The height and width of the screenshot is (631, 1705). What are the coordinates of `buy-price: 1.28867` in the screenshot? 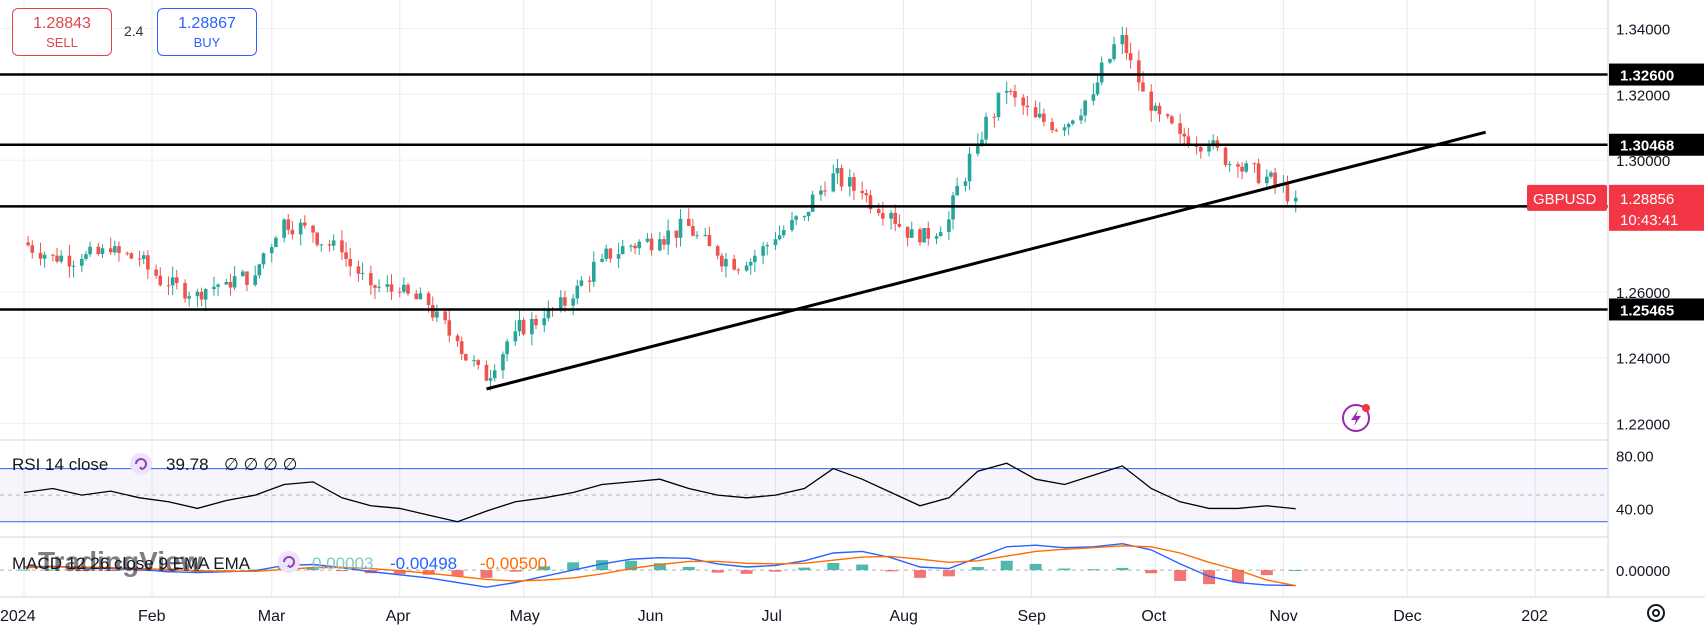 It's located at (207, 23).